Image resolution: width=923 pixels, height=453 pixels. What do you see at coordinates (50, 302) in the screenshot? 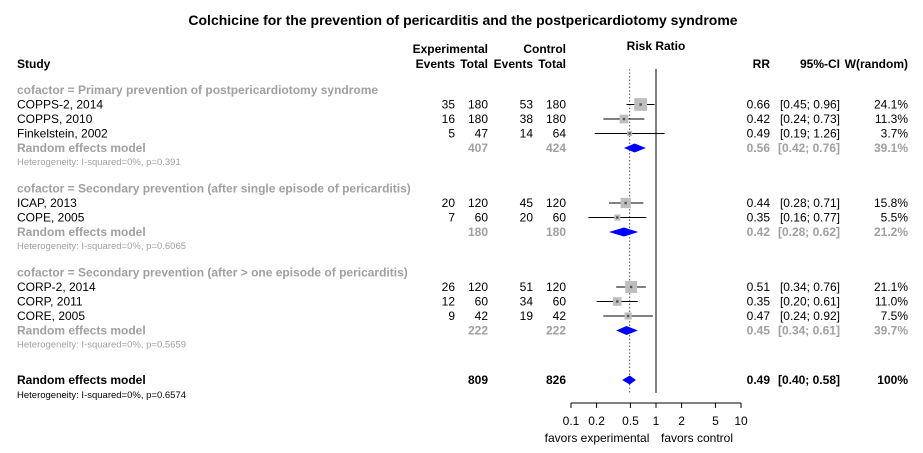
I see `study-name: CORP, 2011` at bounding box center [50, 302].